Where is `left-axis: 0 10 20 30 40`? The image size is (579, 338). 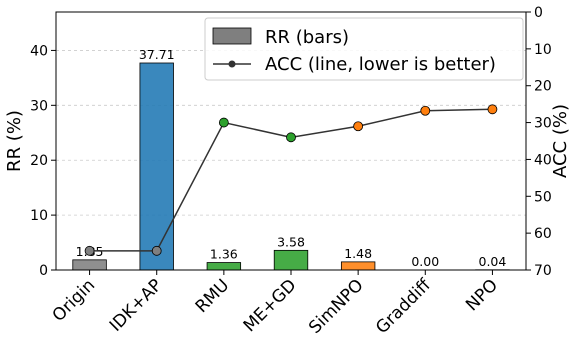
left-axis: 0 10 20 30 40 is located at coordinates (43, 161).